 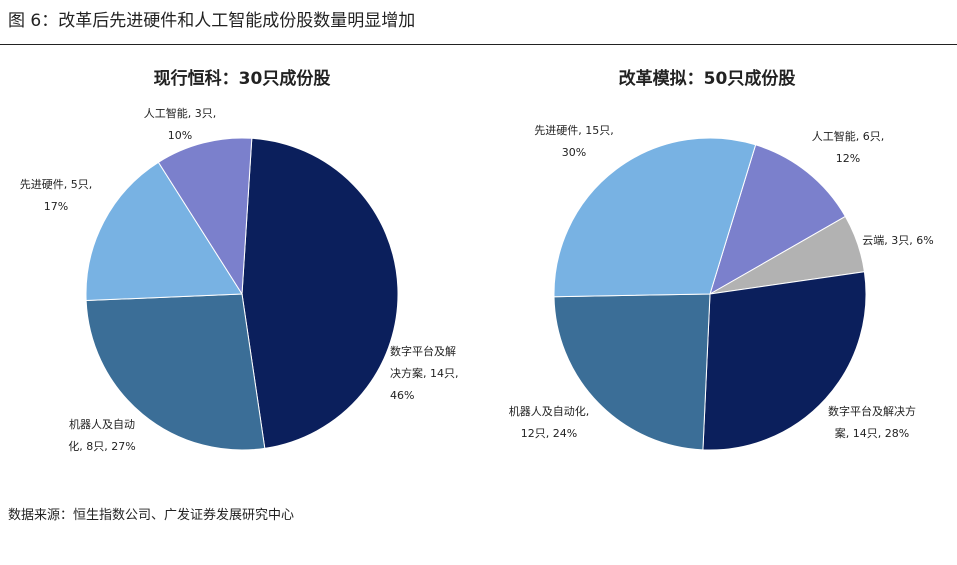 I want to click on slice-label-1-4-line-1: 30%, so click(x=574, y=152).